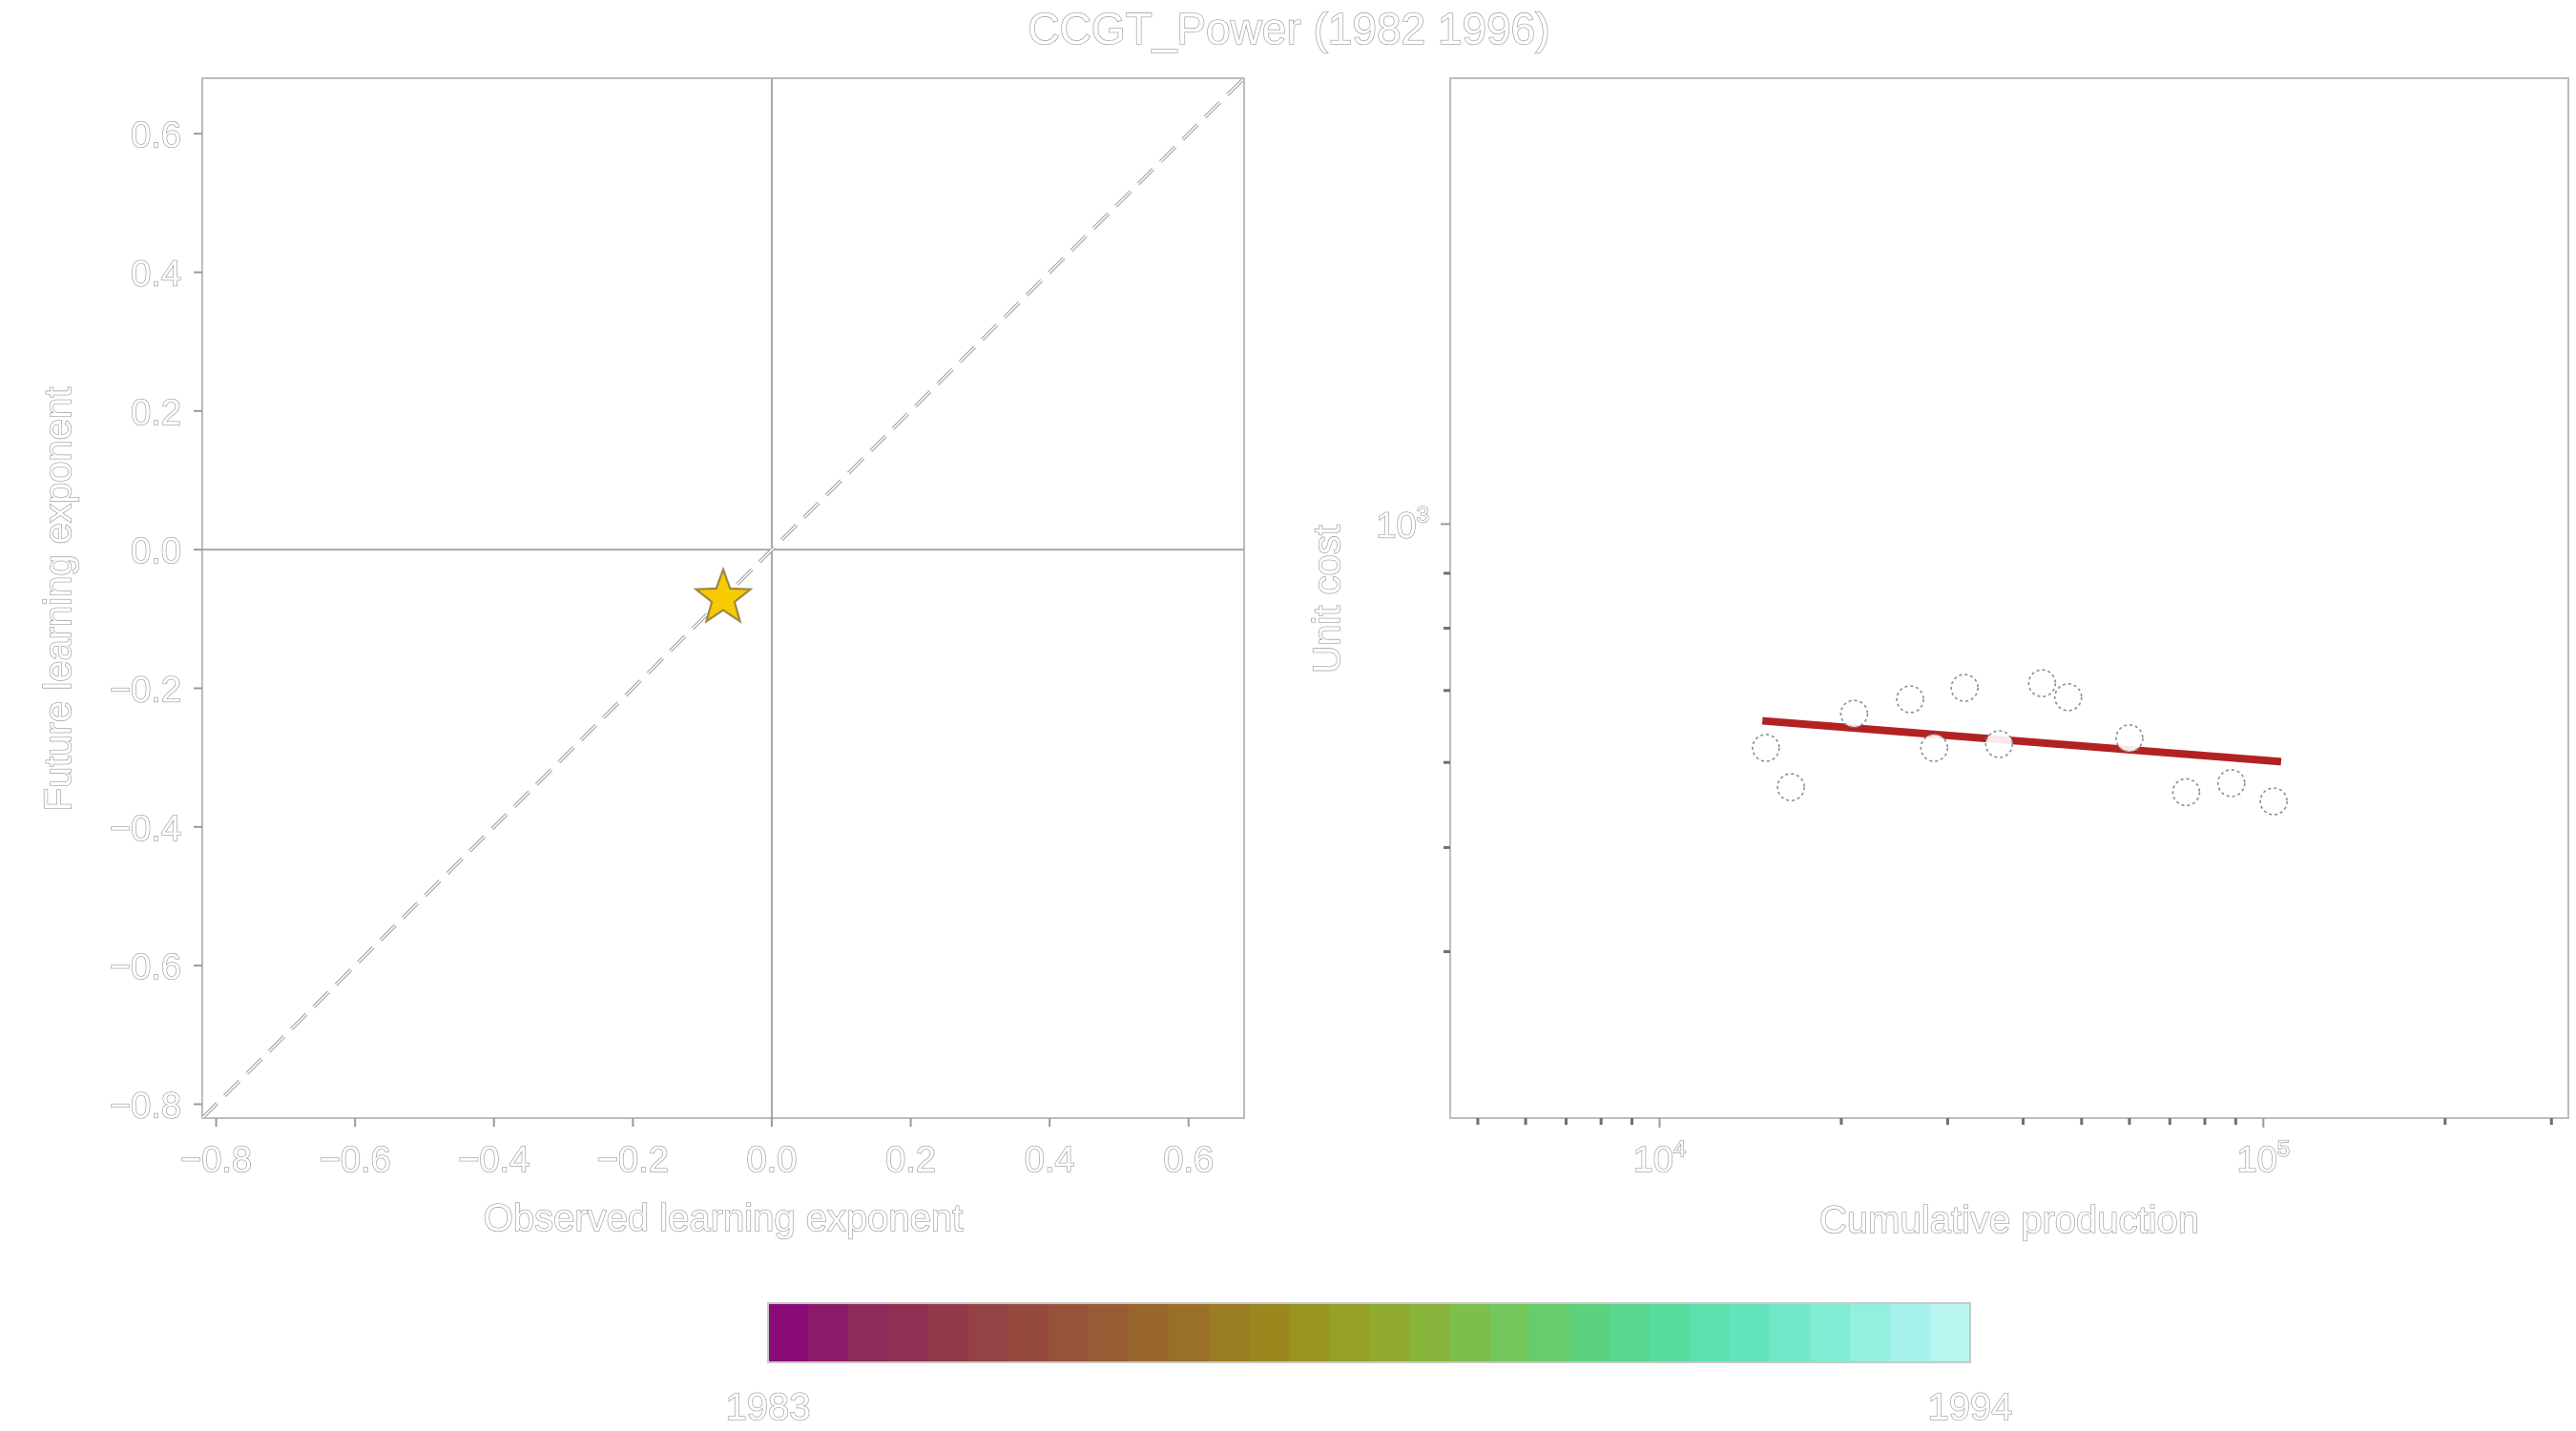 The width and height of the screenshot is (2576, 1431). I want to click on colorbar-max-label: 1994, so click(1970, 1407).